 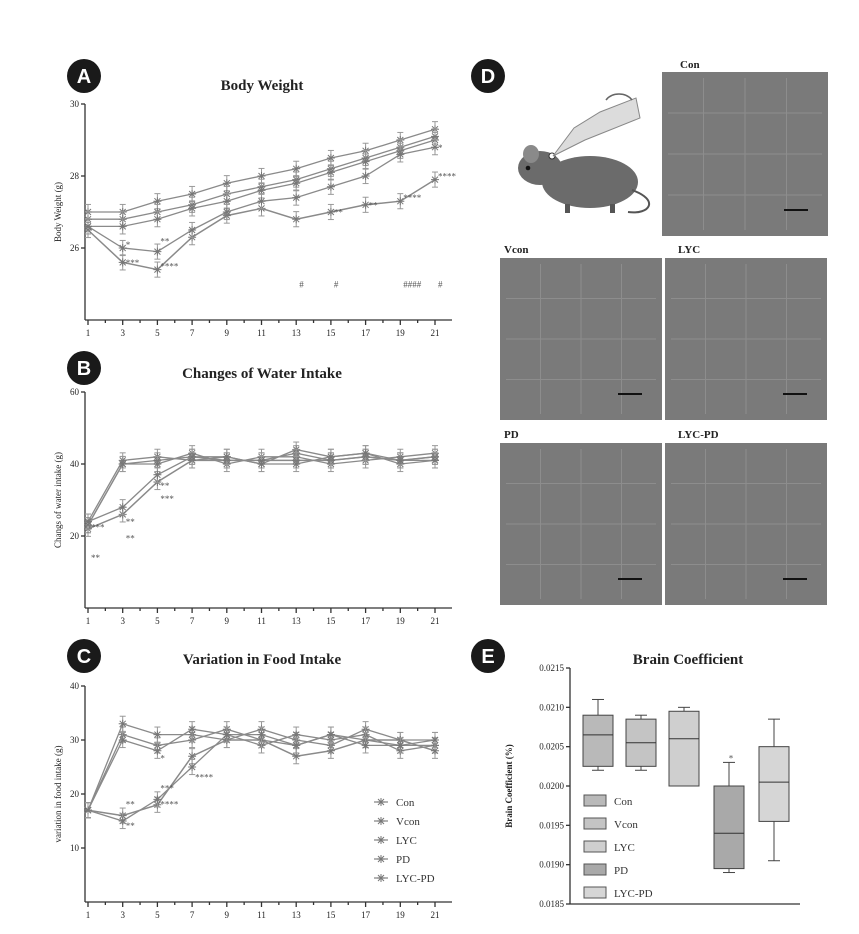 What do you see at coordinates (488, 656) in the screenshot?
I see `panel-badge-e: E` at bounding box center [488, 656].